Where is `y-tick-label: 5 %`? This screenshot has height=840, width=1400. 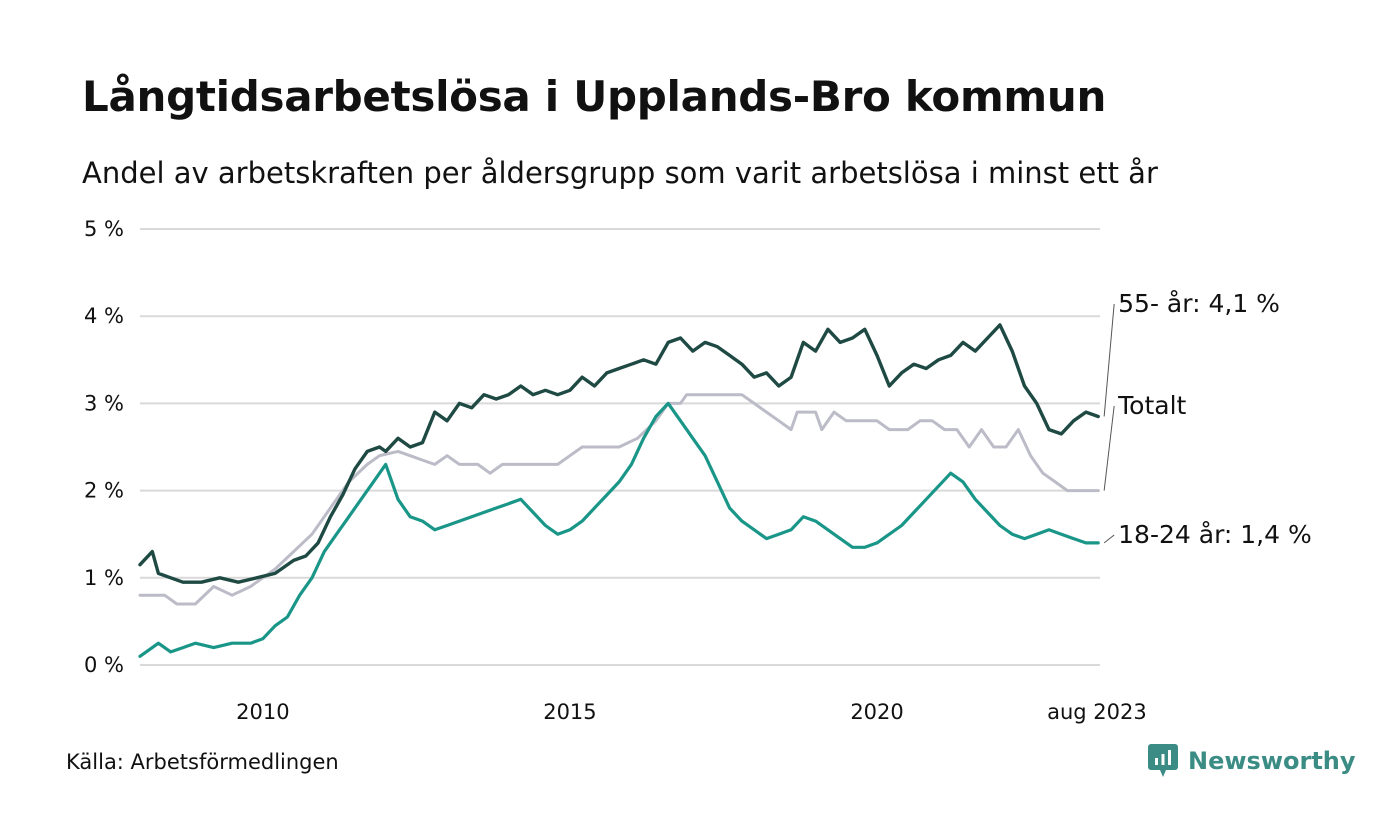 y-tick-label: 5 % is located at coordinates (104, 229).